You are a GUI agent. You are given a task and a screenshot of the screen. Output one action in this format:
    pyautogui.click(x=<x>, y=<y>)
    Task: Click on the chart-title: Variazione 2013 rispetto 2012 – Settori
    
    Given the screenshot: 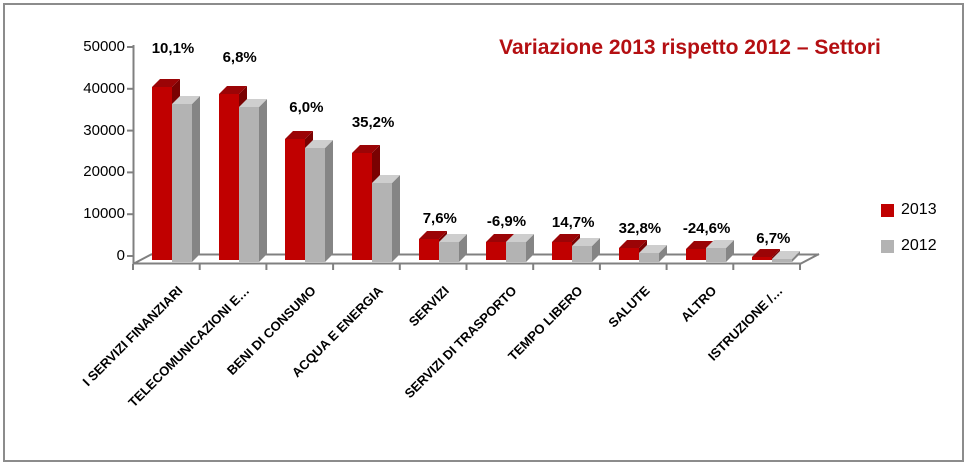 What is the action you would take?
    pyautogui.click(x=690, y=47)
    